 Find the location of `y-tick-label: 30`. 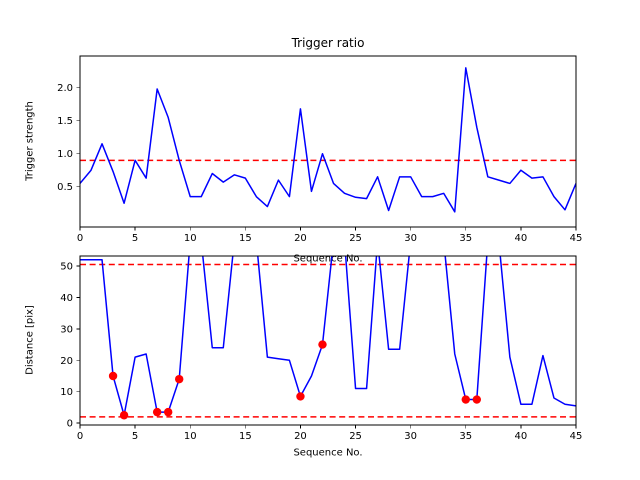

y-tick-label: 30 is located at coordinates (66, 329).